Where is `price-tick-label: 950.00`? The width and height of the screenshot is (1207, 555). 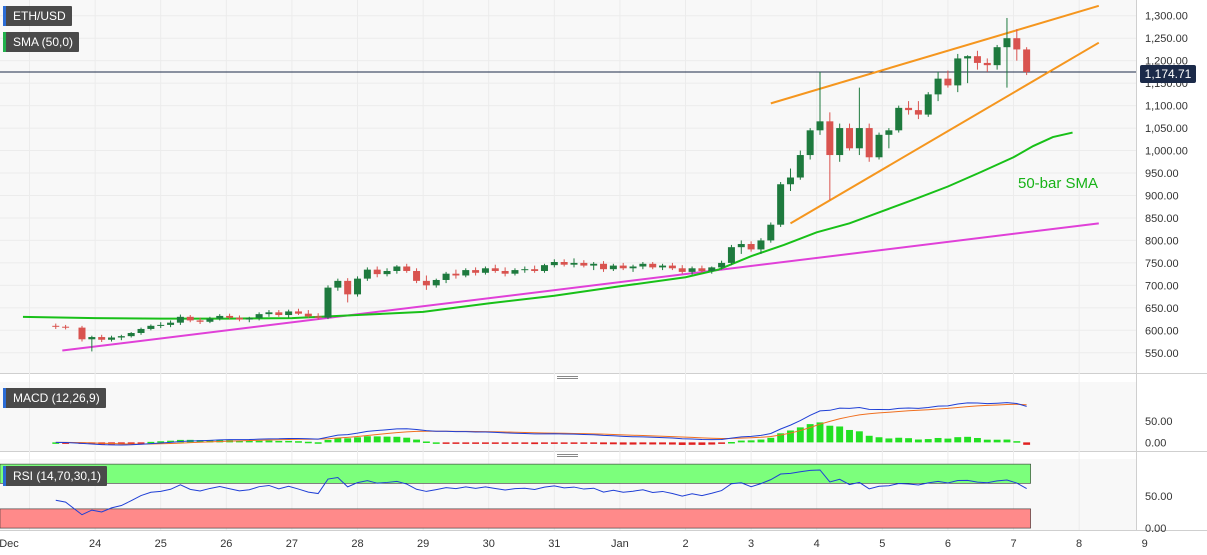 price-tick-label: 950.00 is located at coordinates (1162, 174).